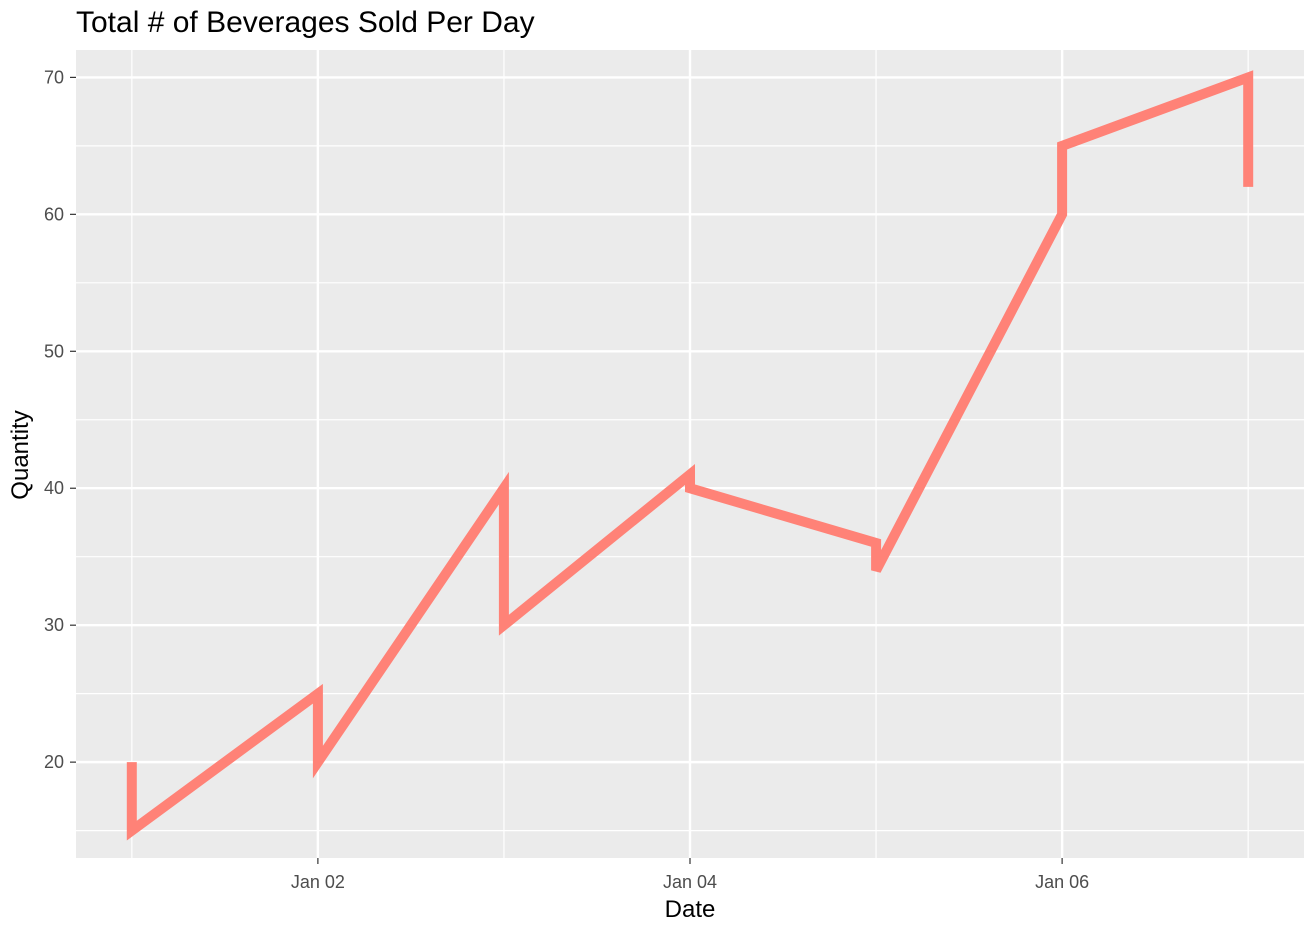 This screenshot has width=1312, height=928. Describe the element at coordinates (690, 882) in the screenshot. I see `x-tick-label: Jan 04` at that location.